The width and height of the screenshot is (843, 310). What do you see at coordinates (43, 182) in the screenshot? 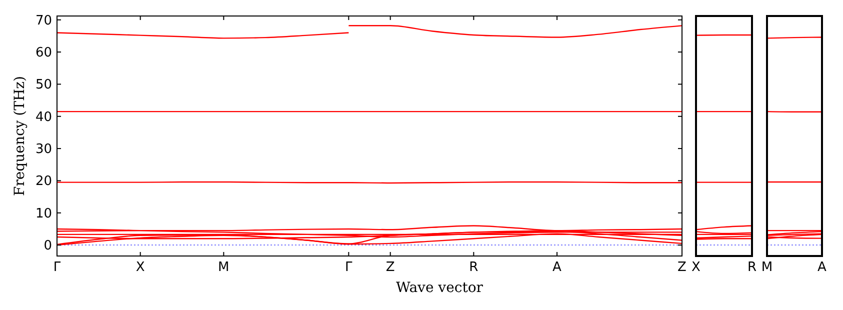
I see `y-tick-label: 20` at bounding box center [43, 182].